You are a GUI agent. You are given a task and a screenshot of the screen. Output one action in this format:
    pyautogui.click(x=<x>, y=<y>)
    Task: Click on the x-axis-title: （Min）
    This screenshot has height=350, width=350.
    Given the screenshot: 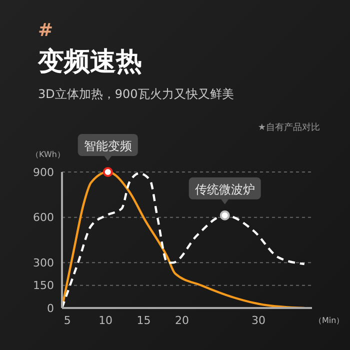 What is the action you would take?
    pyautogui.click(x=329, y=320)
    